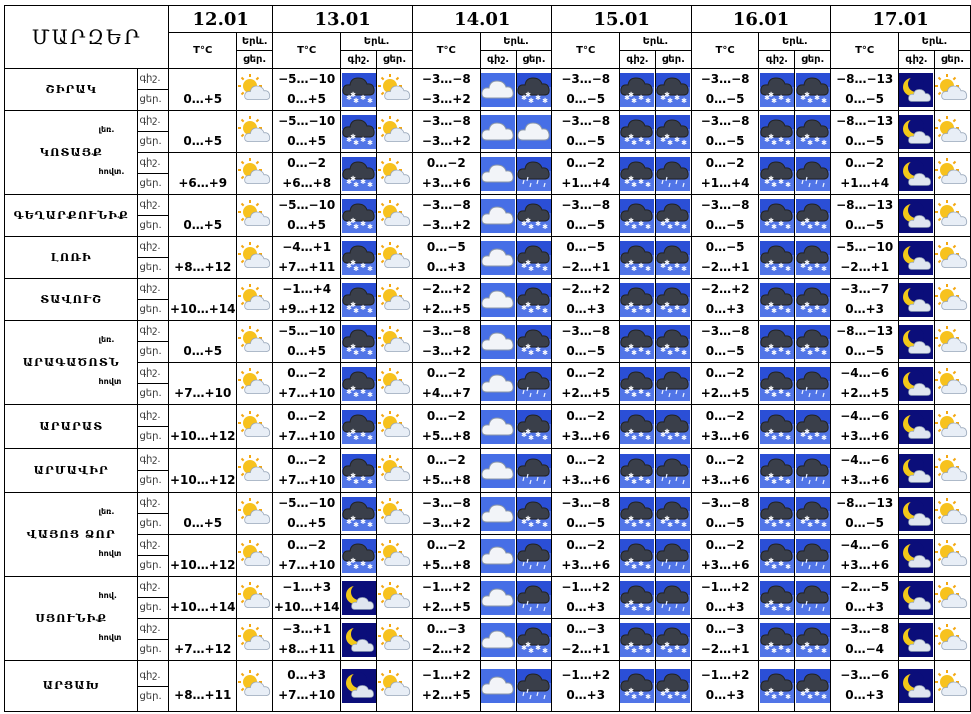 This screenshot has height=714, width=971. Describe the element at coordinates (71, 426) in the screenshot. I see `region-name: ԱՐԱՐԱՏ` at that location.